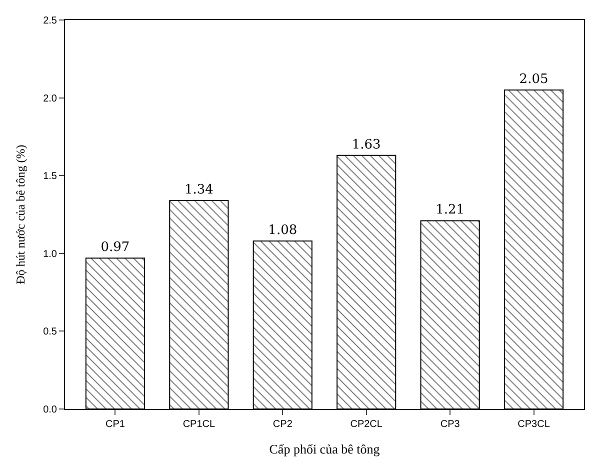 Image resolution: width=599 pixels, height=474 pixels. What do you see at coordinates (50, 410) in the screenshot?
I see `y-tick-label: 0.0` at bounding box center [50, 410].